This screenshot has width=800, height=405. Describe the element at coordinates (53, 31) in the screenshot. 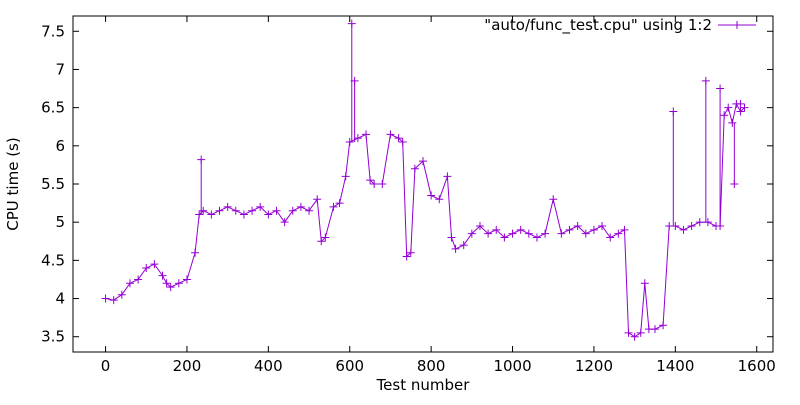

I see `y-tick-label: 7.5` at that location.